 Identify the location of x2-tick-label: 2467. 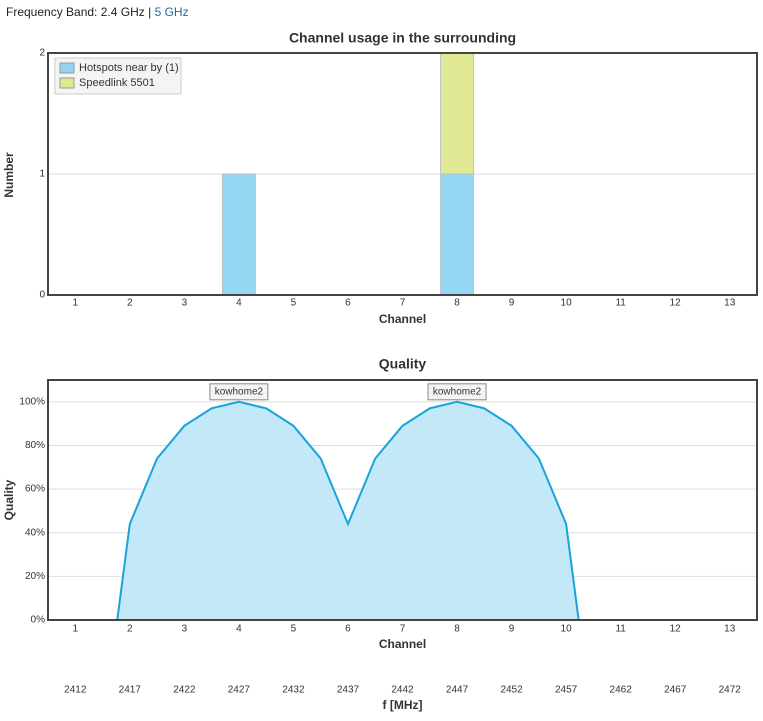
(675, 690).